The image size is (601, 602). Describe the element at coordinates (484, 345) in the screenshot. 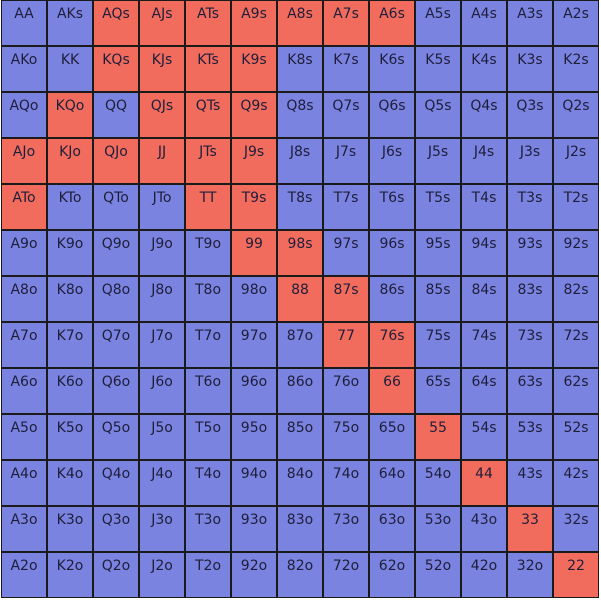

I see `hand-cell-74s: 74s` at that location.